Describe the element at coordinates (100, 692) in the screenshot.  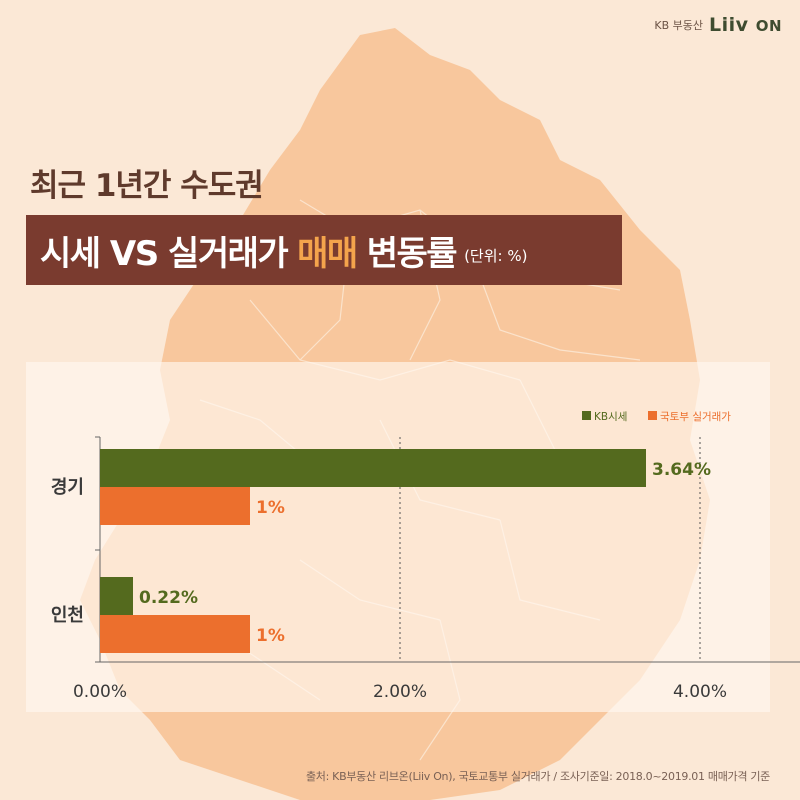
I see `x-tick-label-0: 0.00%` at that location.